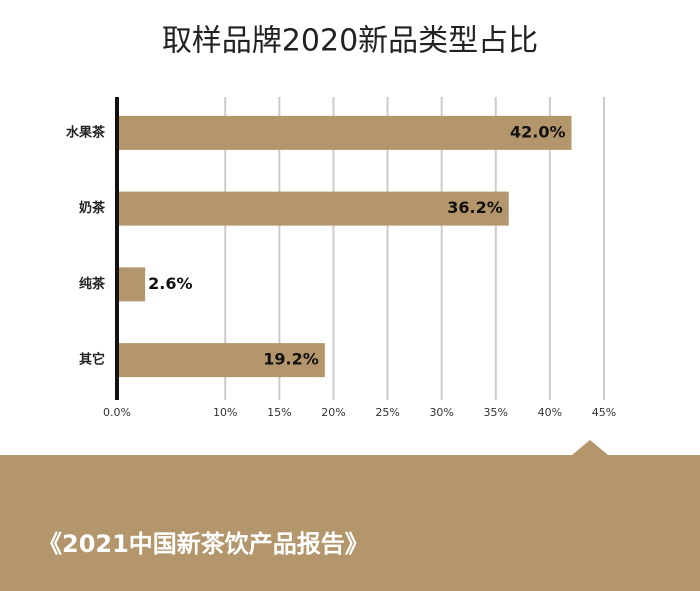  I want to click on footer-text: 《2021中国新茶饮产品报告》, so click(203, 544).